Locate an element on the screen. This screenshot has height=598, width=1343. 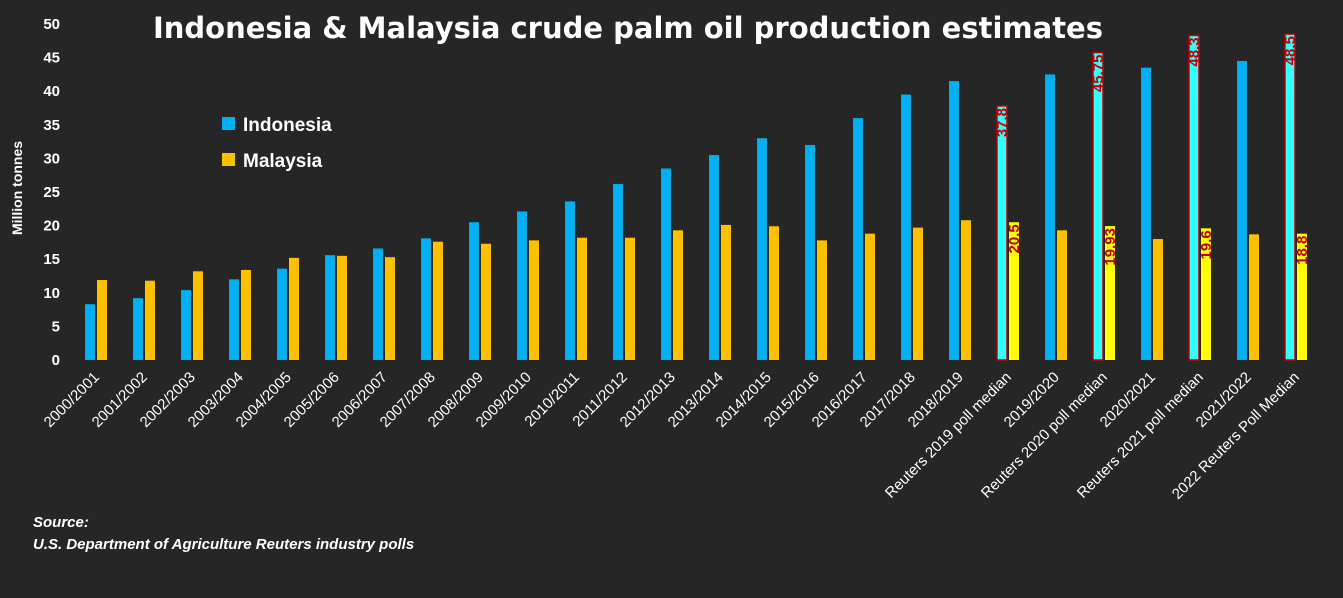
y-tick-label: 30 is located at coordinates (51, 158).